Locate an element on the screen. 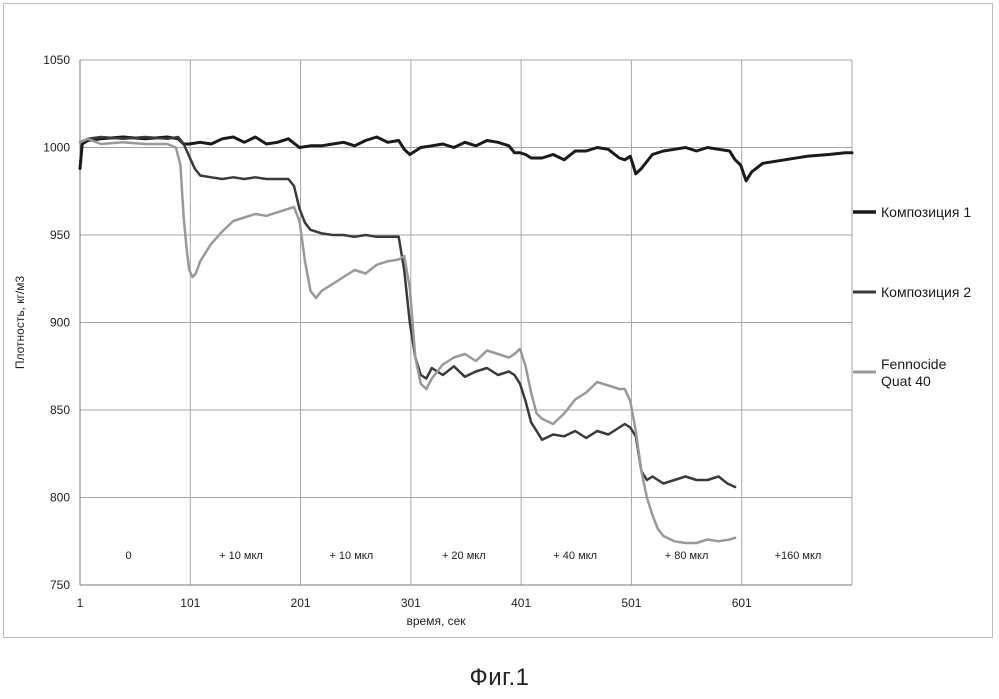 This screenshot has height=699, width=999. legend-label: Fennocide is located at coordinates (914, 364).